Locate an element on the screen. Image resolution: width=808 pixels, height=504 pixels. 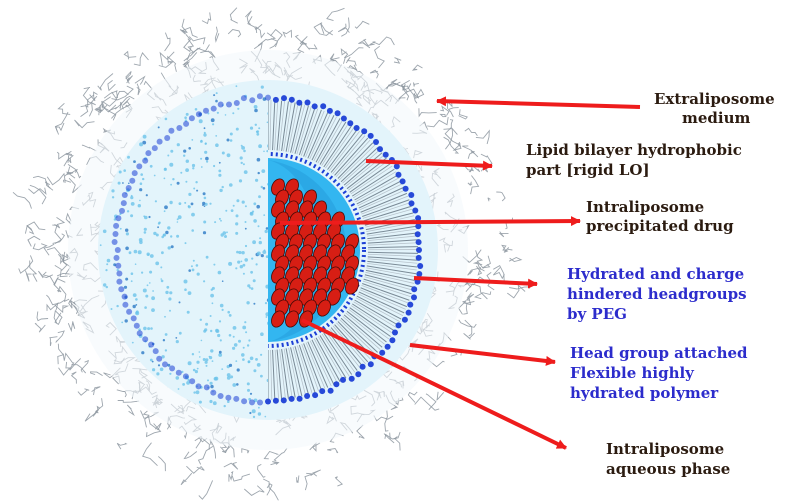
label-extraliposome-medium: Extraliposome medium is located at coordinates (717, 108).